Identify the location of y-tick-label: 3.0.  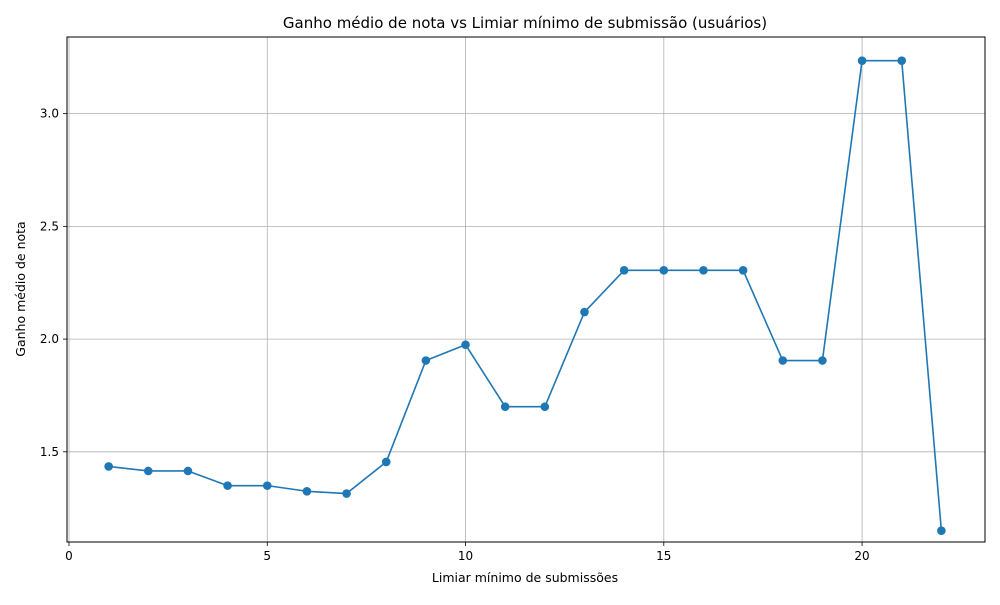
(49, 114).